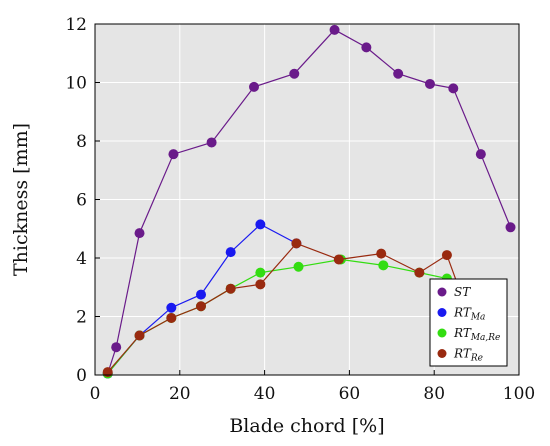 This screenshot has height=446, width=550. What do you see at coordinates (180, 394) in the screenshot?
I see `x-tick-label: 20` at bounding box center [180, 394].